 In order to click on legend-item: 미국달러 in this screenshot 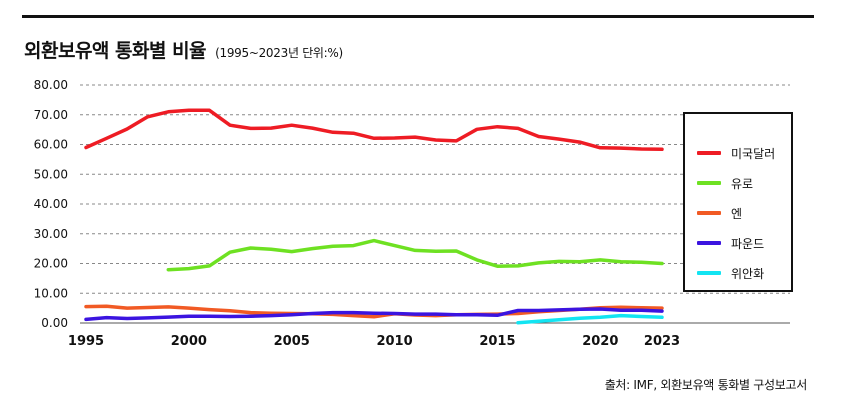, I will do `click(738, 153)`.